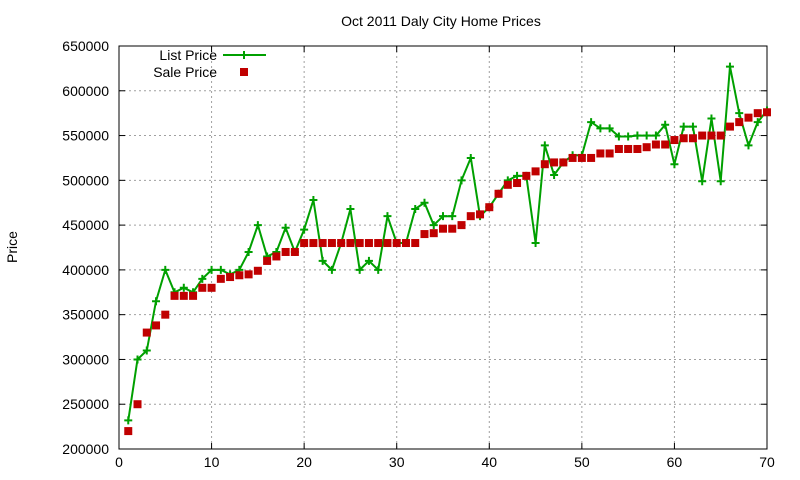  Describe the element at coordinates (397, 462) in the screenshot. I see `x-tick-label: 30` at that location.